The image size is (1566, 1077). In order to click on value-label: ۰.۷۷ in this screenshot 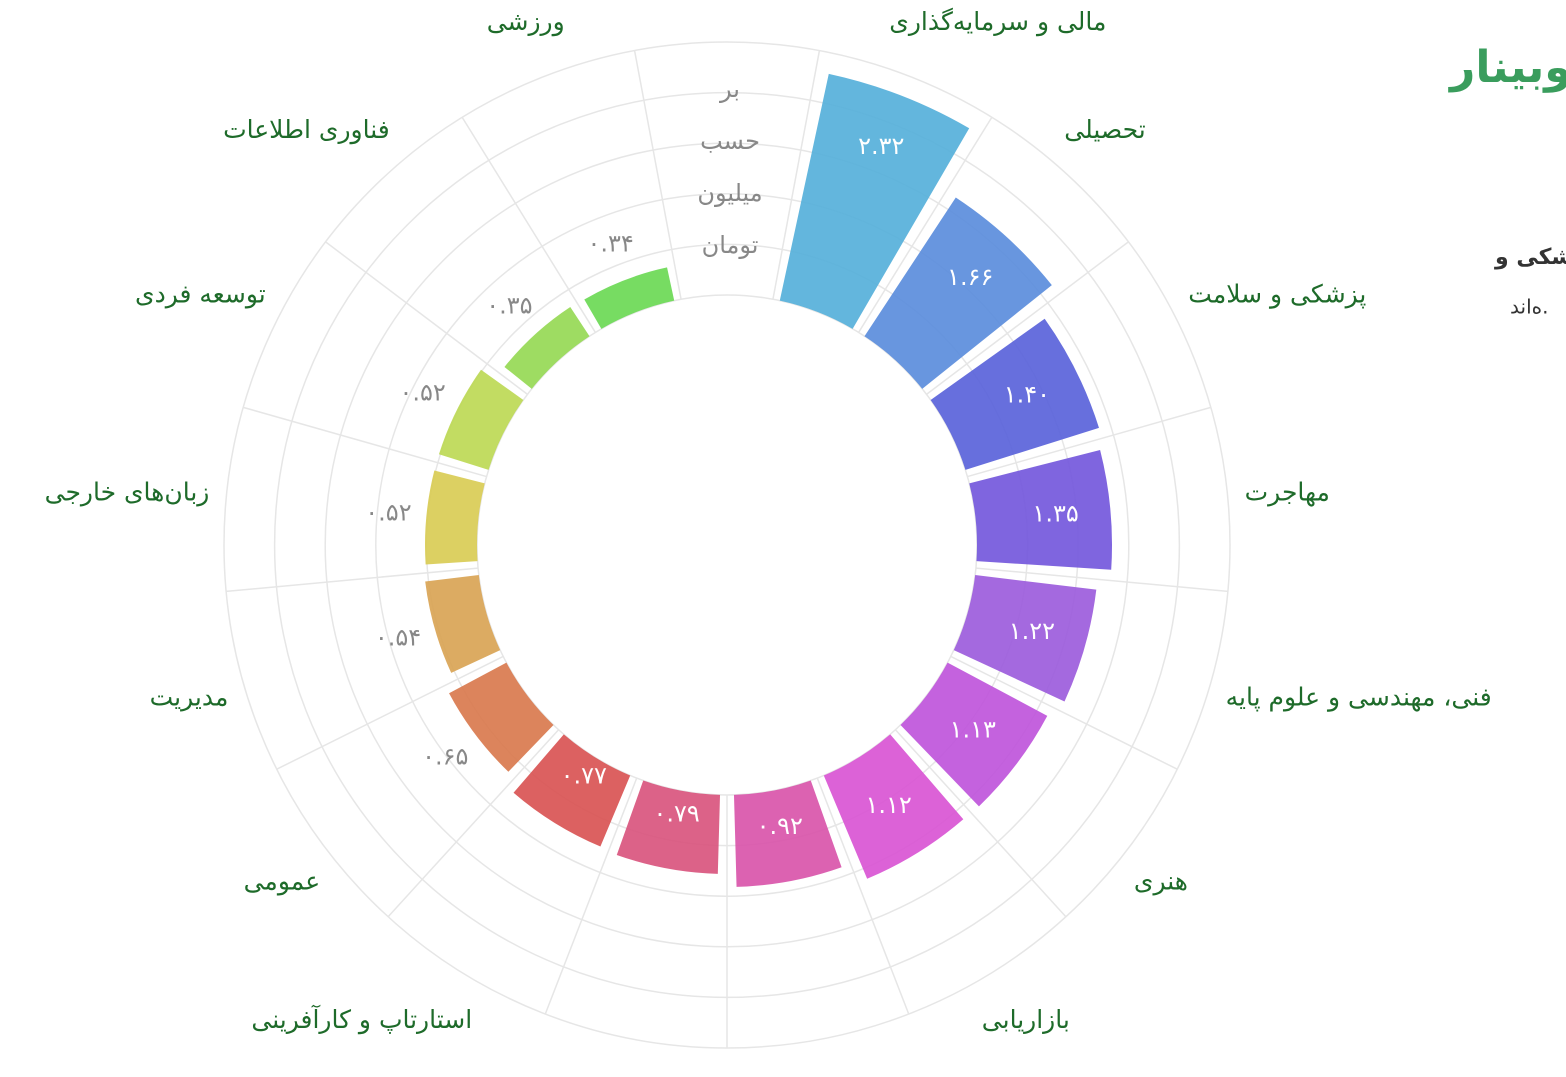, I will do `click(584, 775)`.